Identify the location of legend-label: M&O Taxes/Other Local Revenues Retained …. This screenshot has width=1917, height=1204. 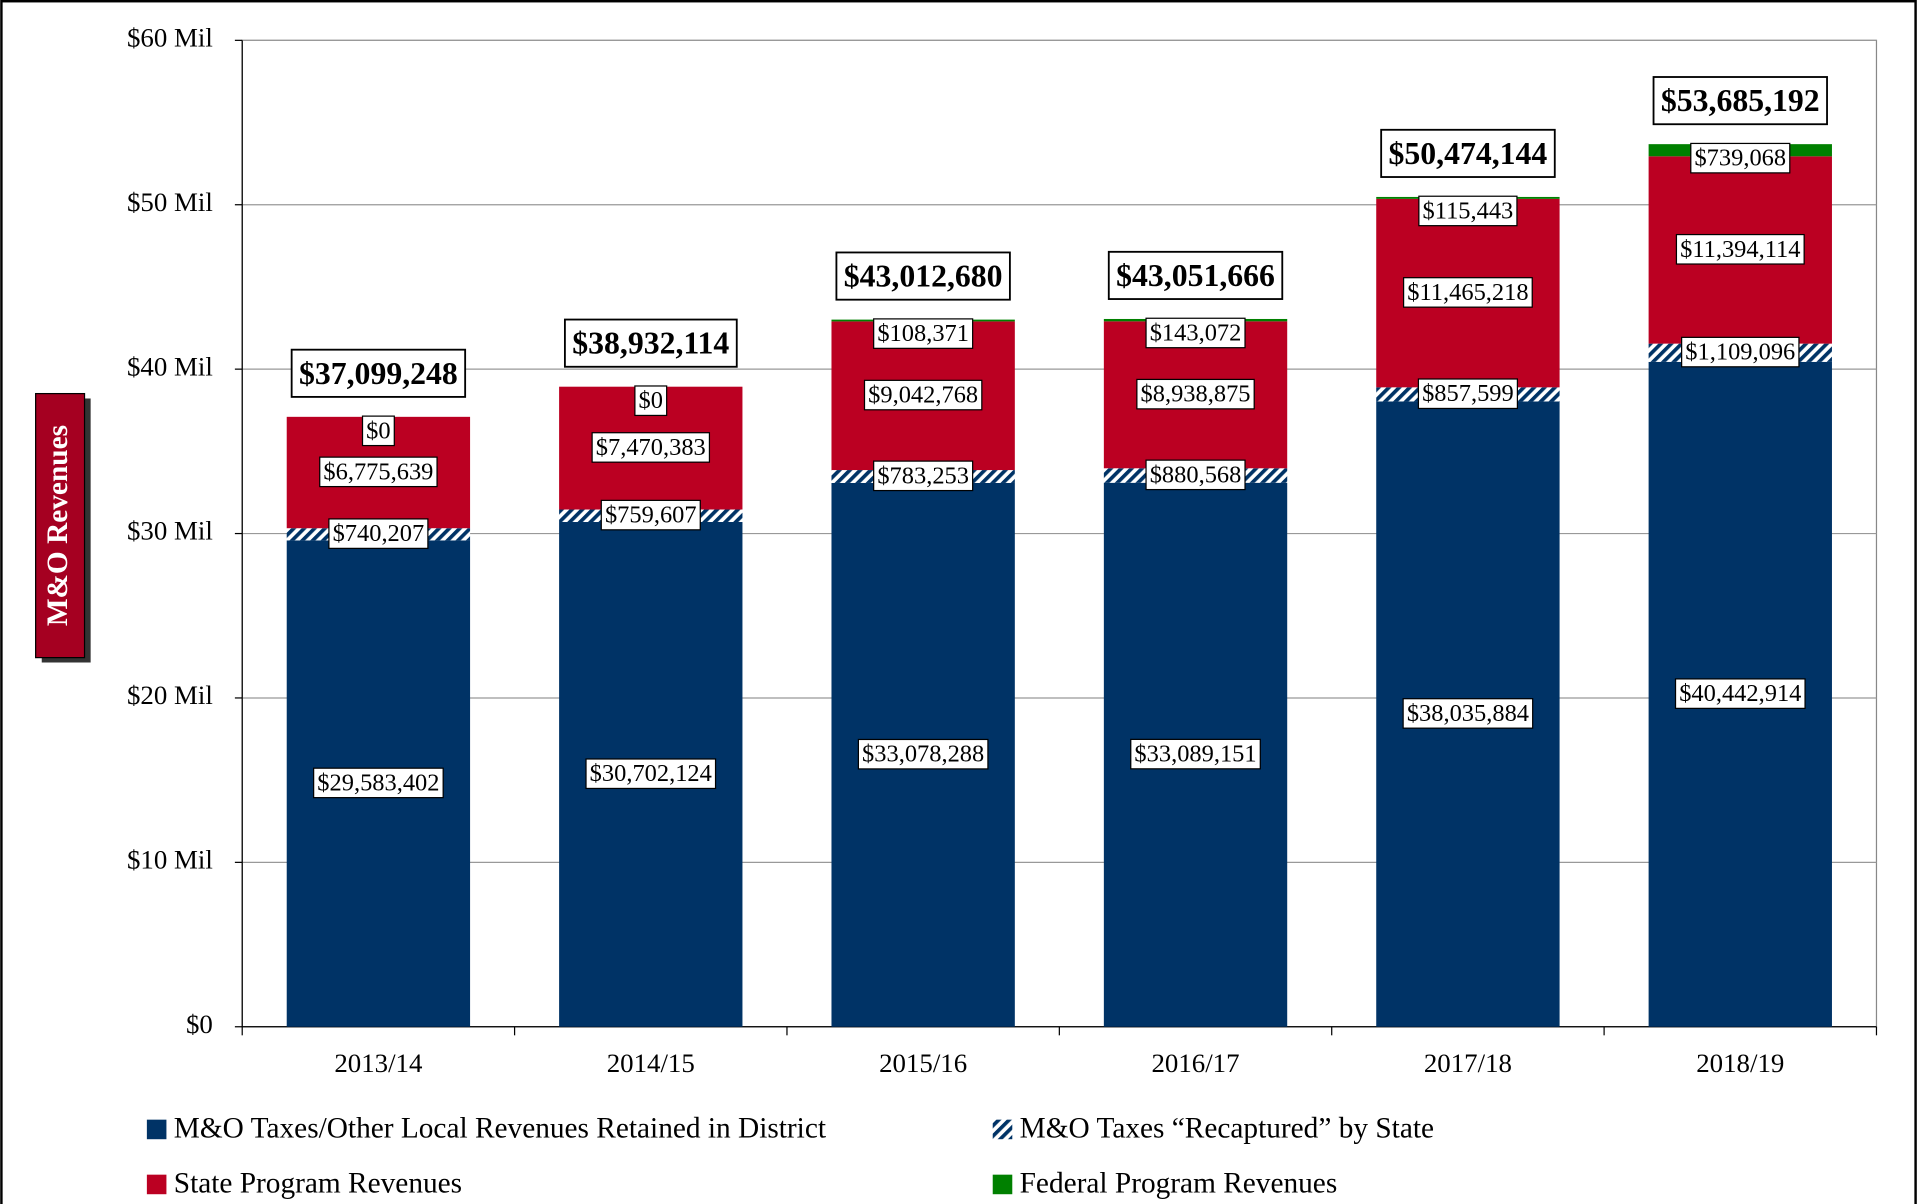
(500, 1128).